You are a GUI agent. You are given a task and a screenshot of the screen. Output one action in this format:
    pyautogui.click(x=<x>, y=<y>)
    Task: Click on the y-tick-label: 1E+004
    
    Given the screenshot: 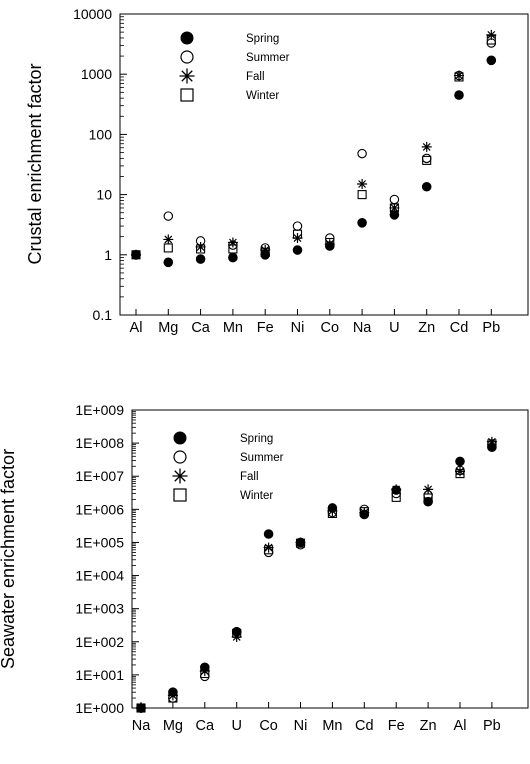 What is the action you would take?
    pyautogui.click(x=99, y=576)
    